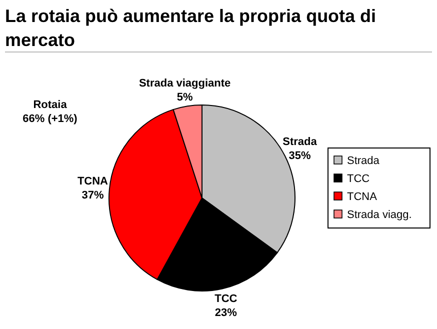 Image resolution: width=437 pixels, height=329 pixels. I want to click on data-label: 35%, so click(299, 156).